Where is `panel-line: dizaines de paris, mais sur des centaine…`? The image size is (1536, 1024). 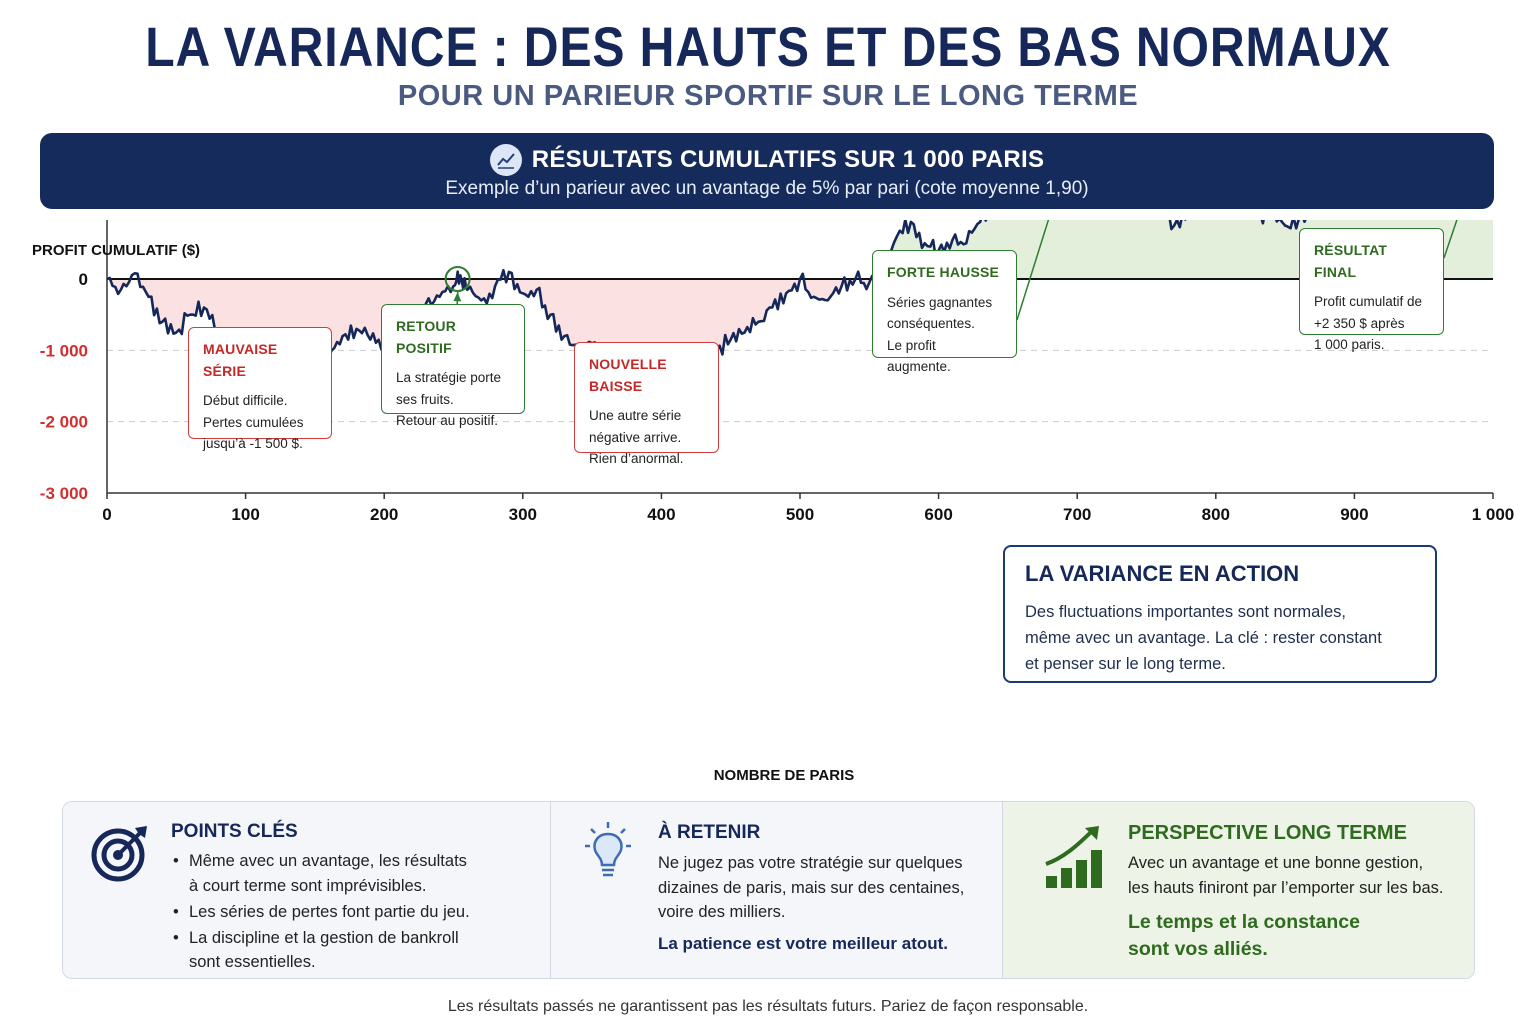 panel-line: dizaines de paris, mais sur des centaine… is located at coordinates (811, 887).